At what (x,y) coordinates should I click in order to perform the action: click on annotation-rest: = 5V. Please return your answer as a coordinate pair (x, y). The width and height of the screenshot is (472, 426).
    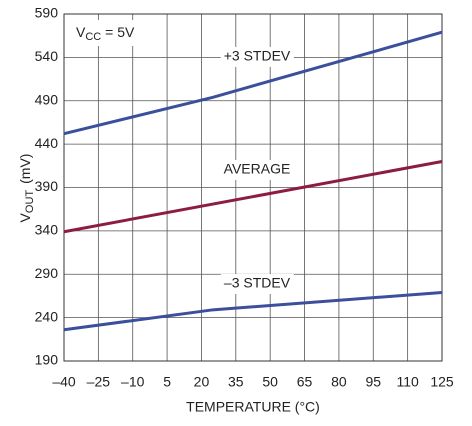
    Looking at the image, I should click on (118, 32).